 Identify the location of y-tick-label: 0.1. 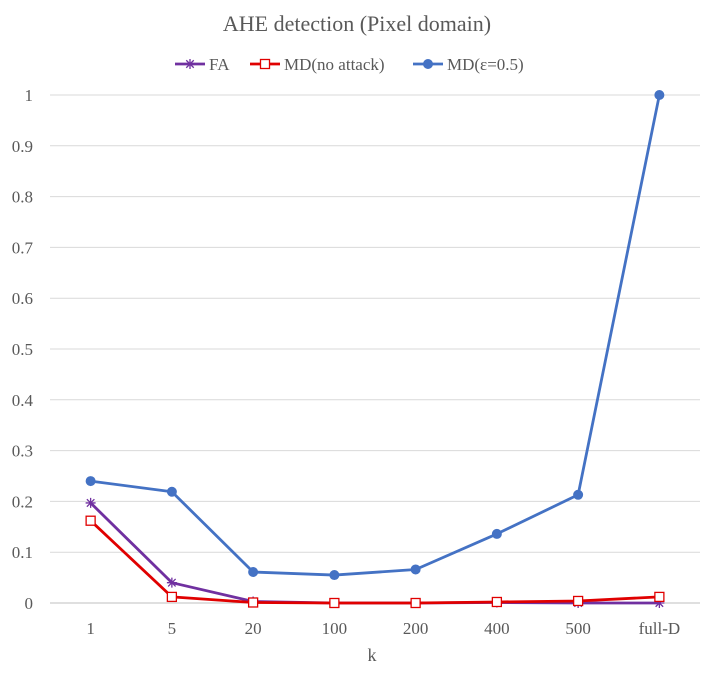
(22, 552).